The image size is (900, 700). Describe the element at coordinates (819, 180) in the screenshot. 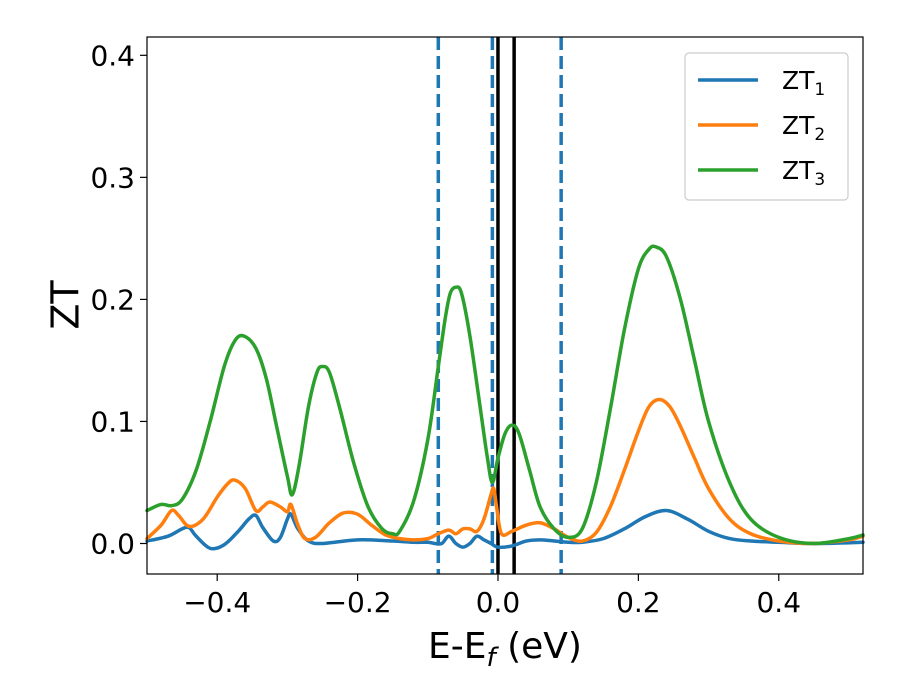

I see `legend-label-subscript: 3` at that location.